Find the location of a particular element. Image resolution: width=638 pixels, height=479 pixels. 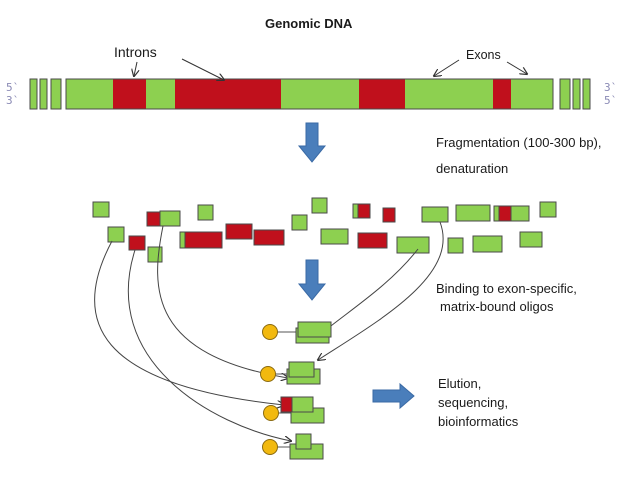

genomic-dna-strand is located at coordinates (310, 94).